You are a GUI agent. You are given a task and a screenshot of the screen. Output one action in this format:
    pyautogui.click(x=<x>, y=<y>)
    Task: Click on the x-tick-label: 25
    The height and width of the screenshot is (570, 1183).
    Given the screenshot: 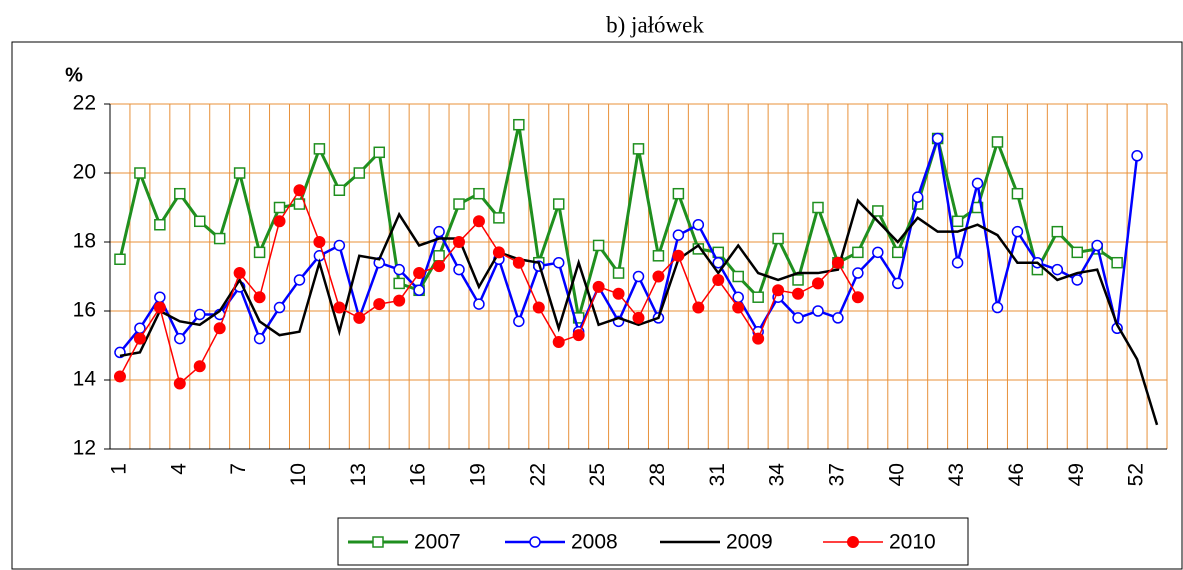 What is the action you would take?
    pyautogui.click(x=597, y=474)
    